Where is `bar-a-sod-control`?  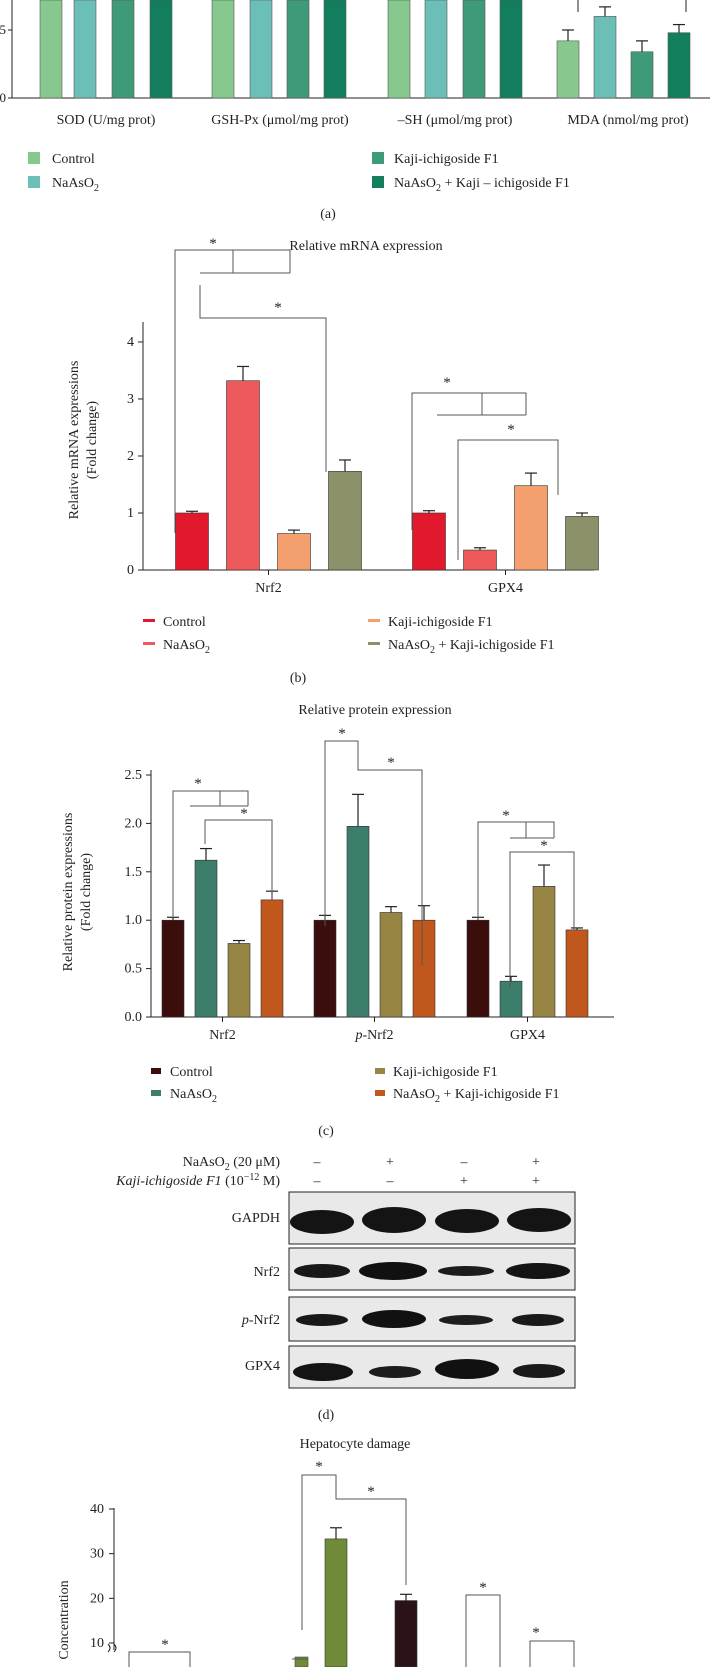
bar-a-sod-control is located at coordinates (51, 49).